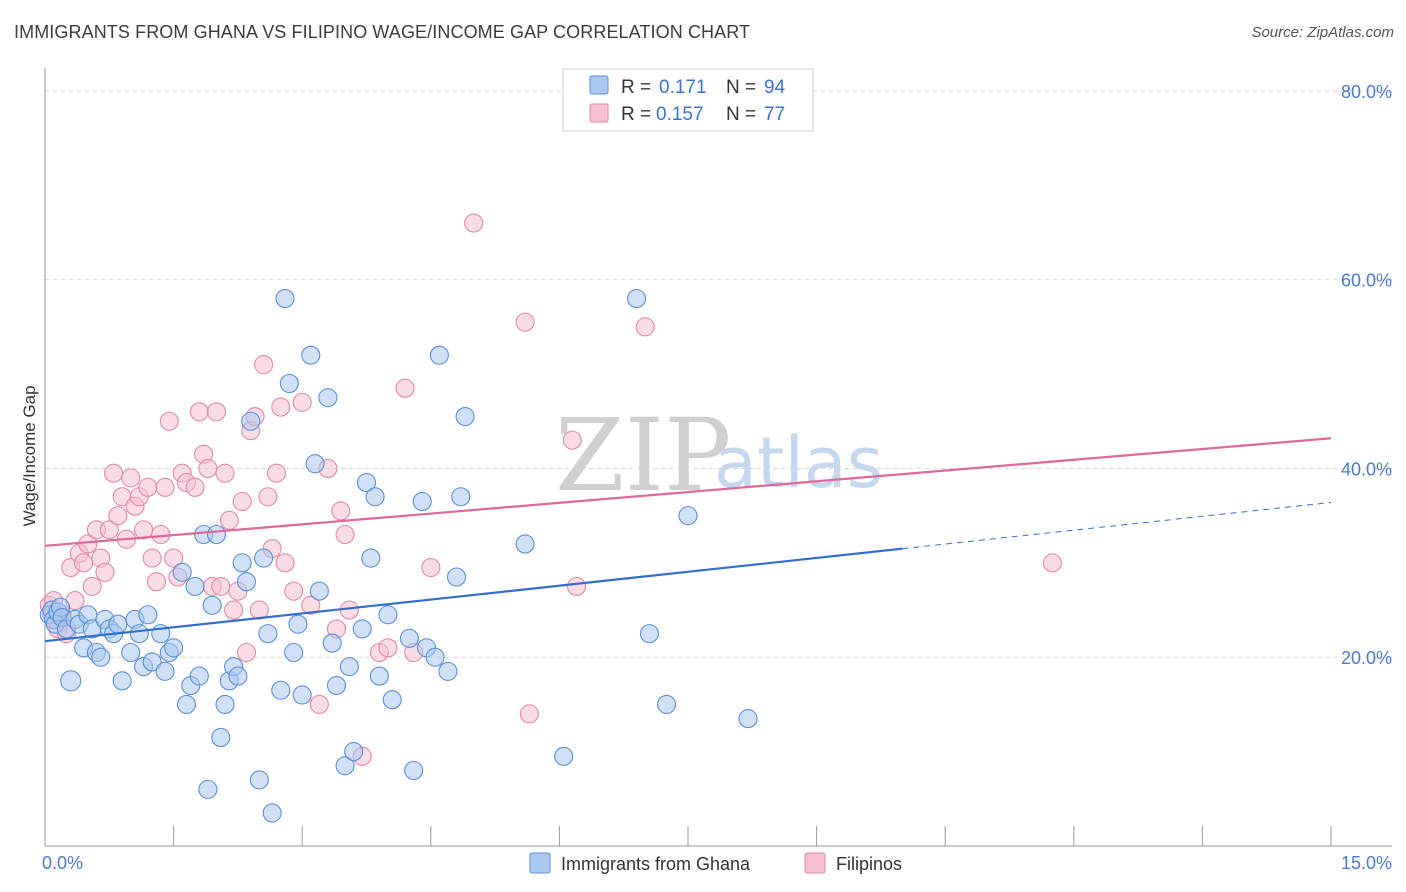 This screenshot has width=1406, height=892. I want to click on x-tick-label-0: 0.0%, so click(62, 863).